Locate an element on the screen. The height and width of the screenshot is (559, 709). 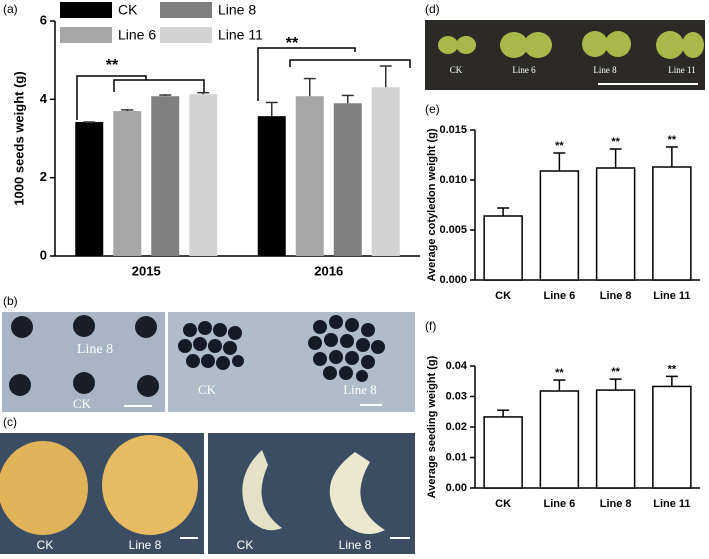
legend-label: Line 8 is located at coordinates (237, 10).